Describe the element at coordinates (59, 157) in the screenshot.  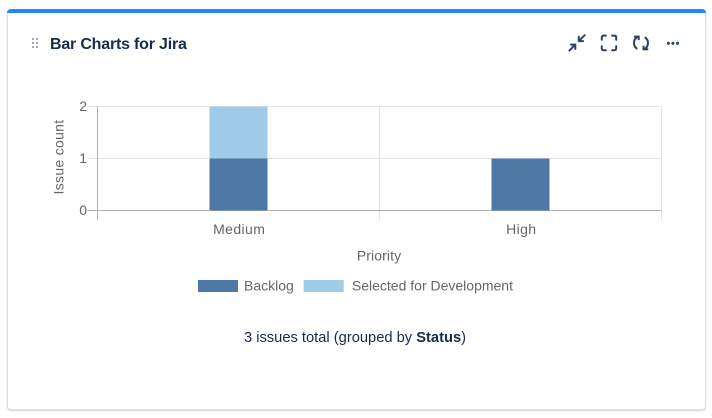
I see `svg-text: Issue count` at that location.